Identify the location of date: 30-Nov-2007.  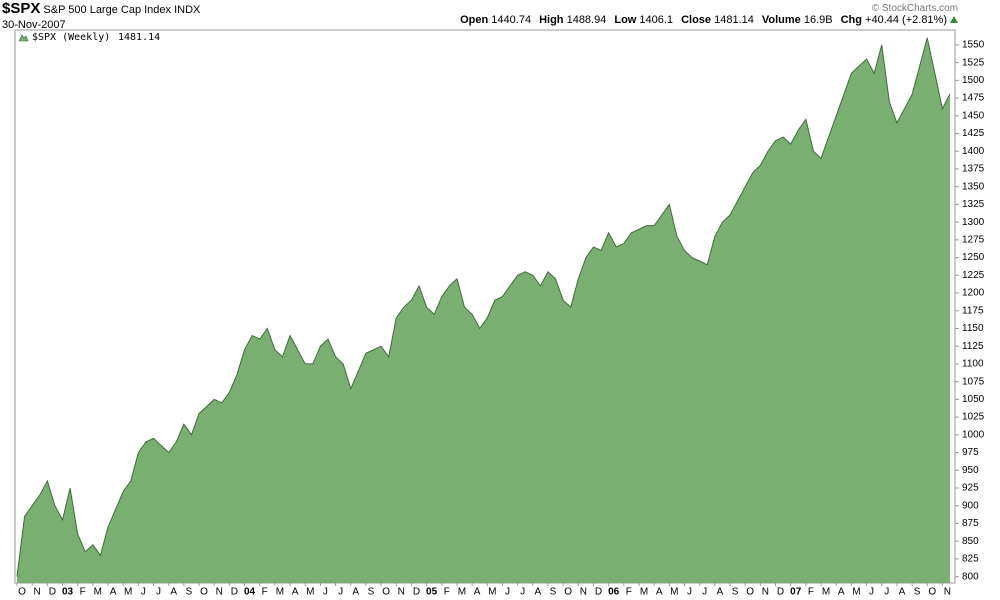
(34, 25).